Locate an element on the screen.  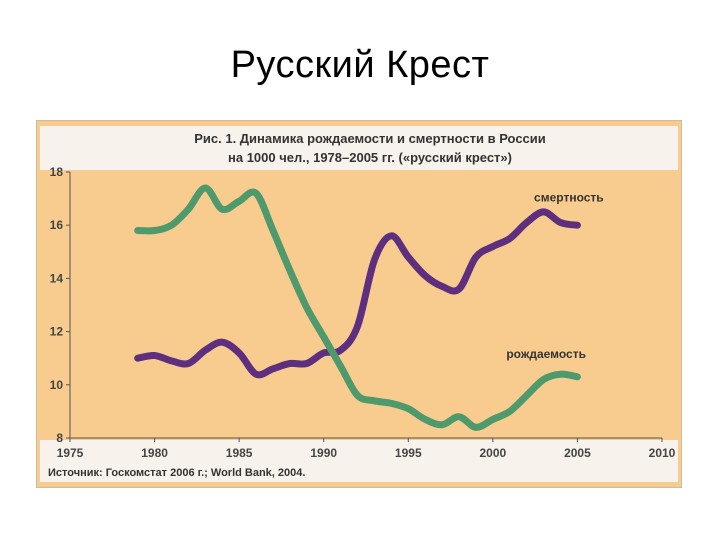
chart-header-band is located at coordinates (359, 148).